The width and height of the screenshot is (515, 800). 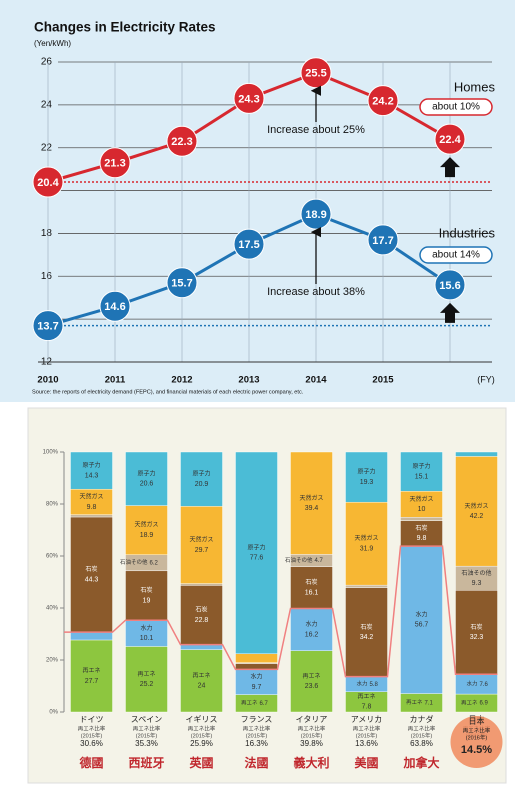 What do you see at coordinates (316, 380) in the screenshot?
I see `x-tick-label: 2014` at bounding box center [316, 380].